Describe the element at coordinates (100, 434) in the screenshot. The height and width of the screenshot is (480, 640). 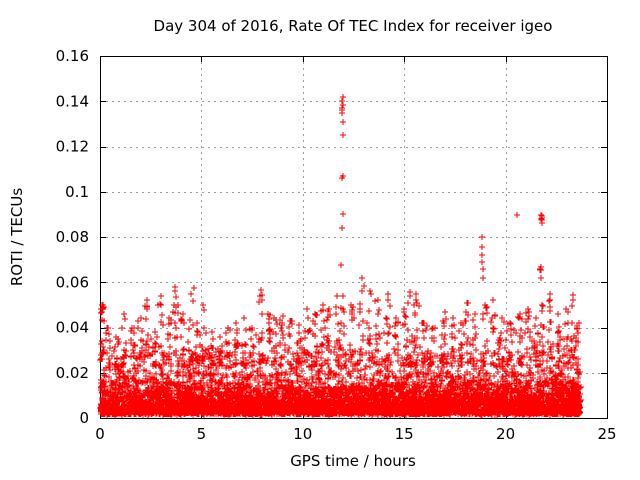
I see `x-tick-label: 0` at that location.